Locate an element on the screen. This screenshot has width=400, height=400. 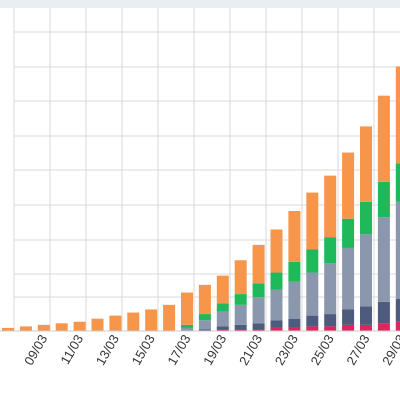
x-tick-label: 29/03 is located at coordinates (389, 350).